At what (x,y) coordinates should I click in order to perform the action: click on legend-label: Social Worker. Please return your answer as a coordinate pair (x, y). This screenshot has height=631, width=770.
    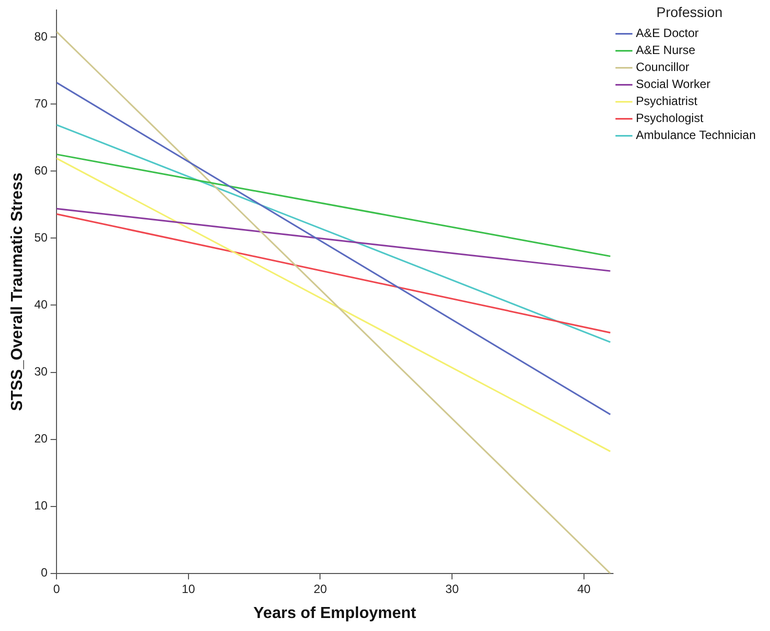
    Looking at the image, I should click on (673, 84).